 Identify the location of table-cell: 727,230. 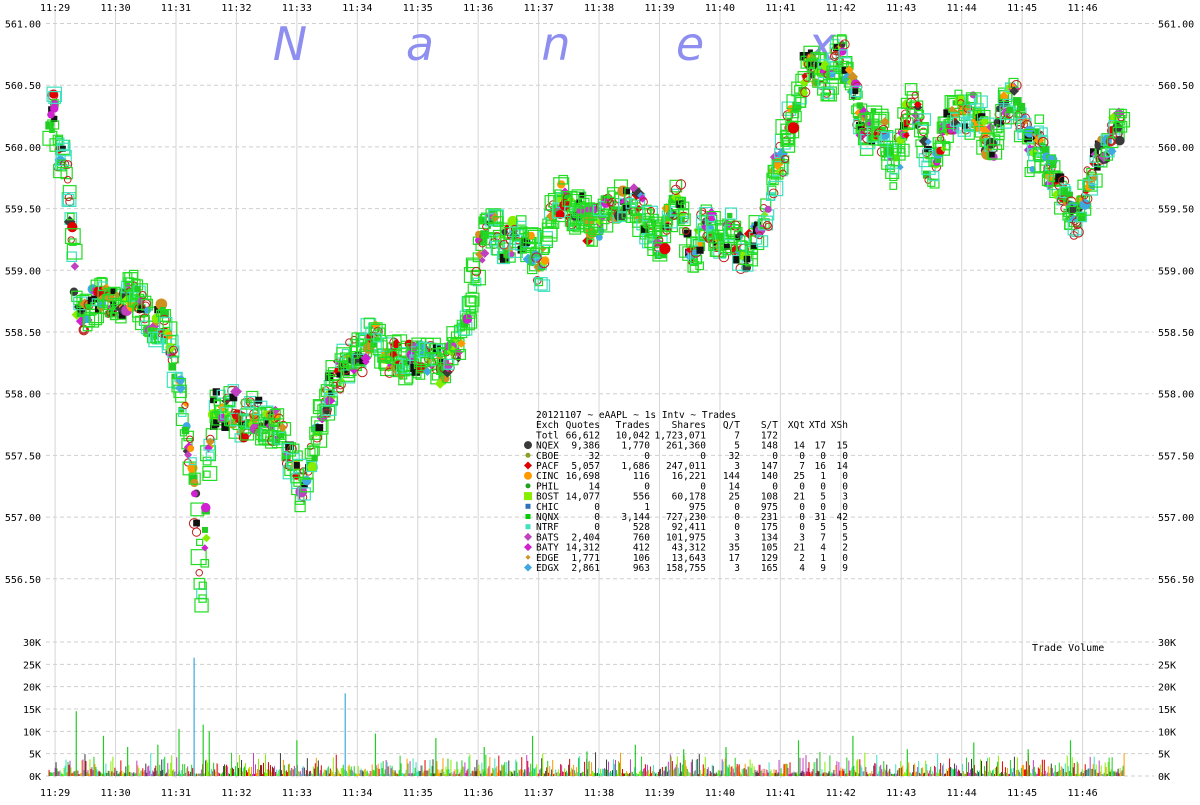
(686, 517).